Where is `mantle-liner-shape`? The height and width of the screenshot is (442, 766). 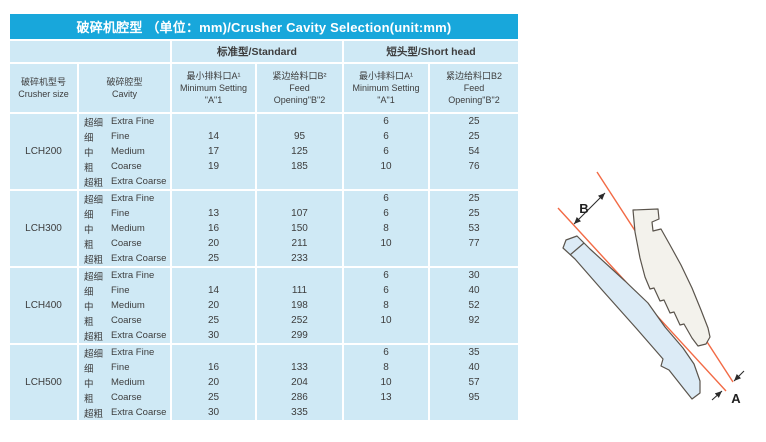
mantle-liner-shape is located at coordinates (631, 317).